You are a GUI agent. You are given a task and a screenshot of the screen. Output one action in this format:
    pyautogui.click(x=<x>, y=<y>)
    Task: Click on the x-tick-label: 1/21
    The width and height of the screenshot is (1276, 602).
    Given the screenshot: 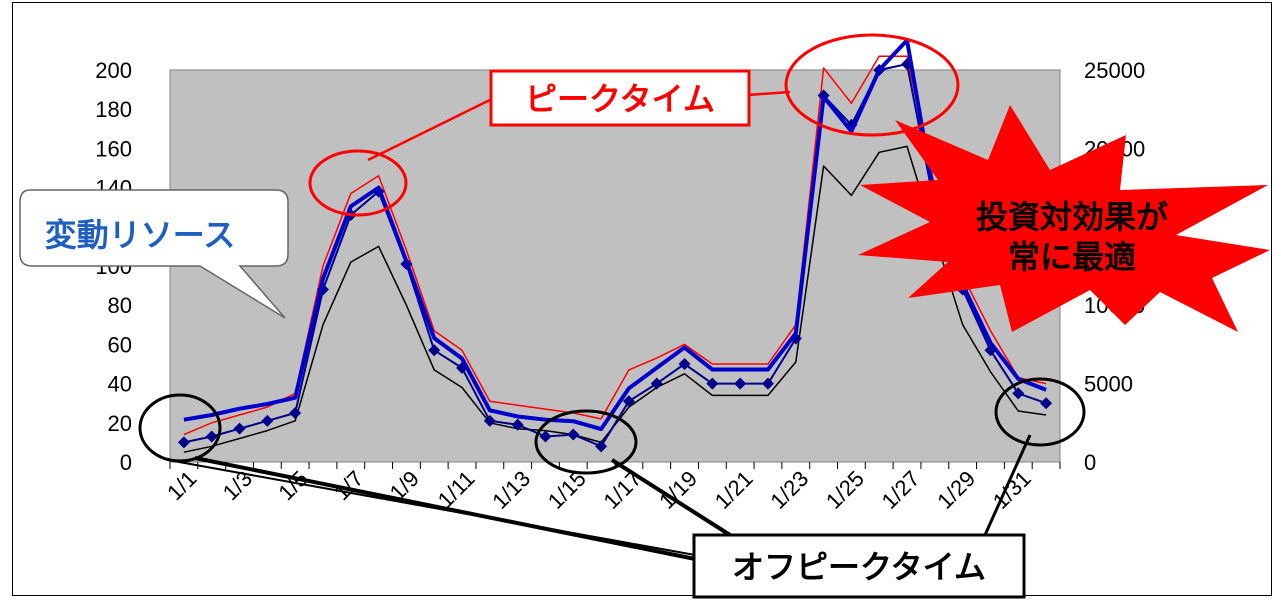 What is the action you would take?
    pyautogui.click(x=734, y=490)
    